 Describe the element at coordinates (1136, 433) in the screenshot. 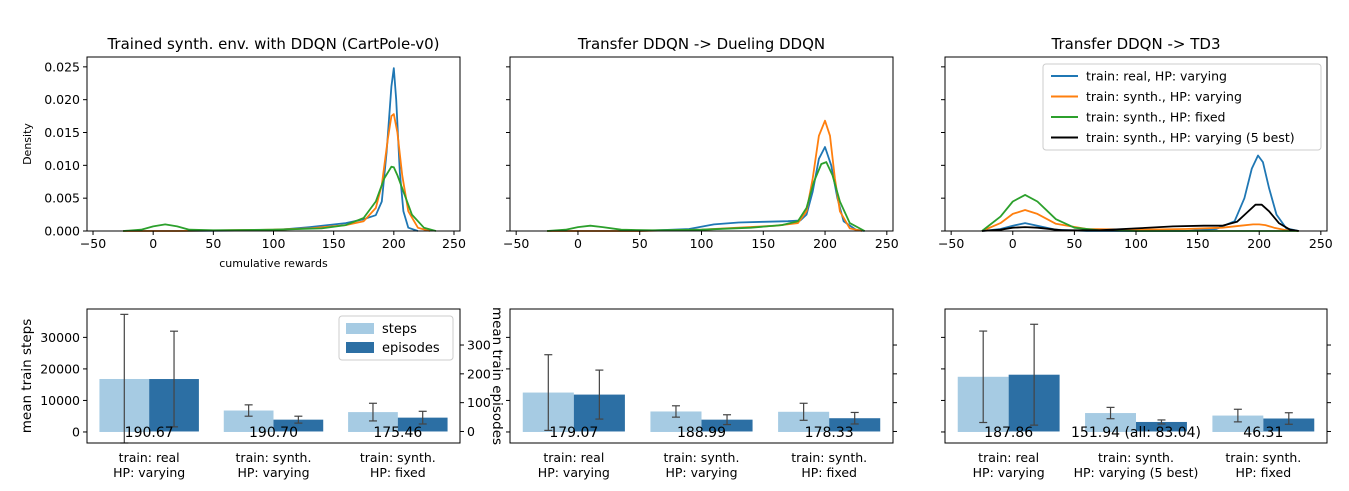

I see `bar-value-label: 151.94 (all: 83.04)` at that location.